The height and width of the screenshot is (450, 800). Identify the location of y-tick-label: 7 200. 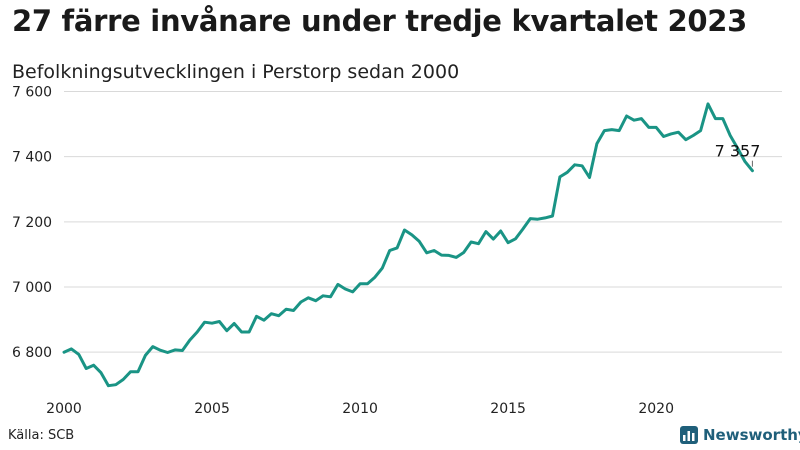
(32, 223).